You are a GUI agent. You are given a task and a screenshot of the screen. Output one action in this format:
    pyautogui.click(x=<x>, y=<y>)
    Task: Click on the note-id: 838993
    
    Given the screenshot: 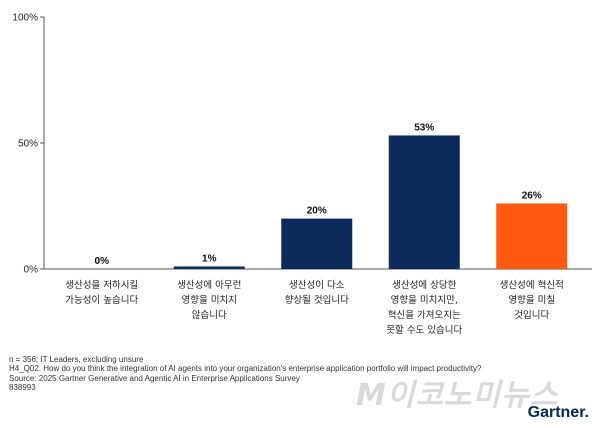 What is the action you would take?
    pyautogui.click(x=22, y=388)
    